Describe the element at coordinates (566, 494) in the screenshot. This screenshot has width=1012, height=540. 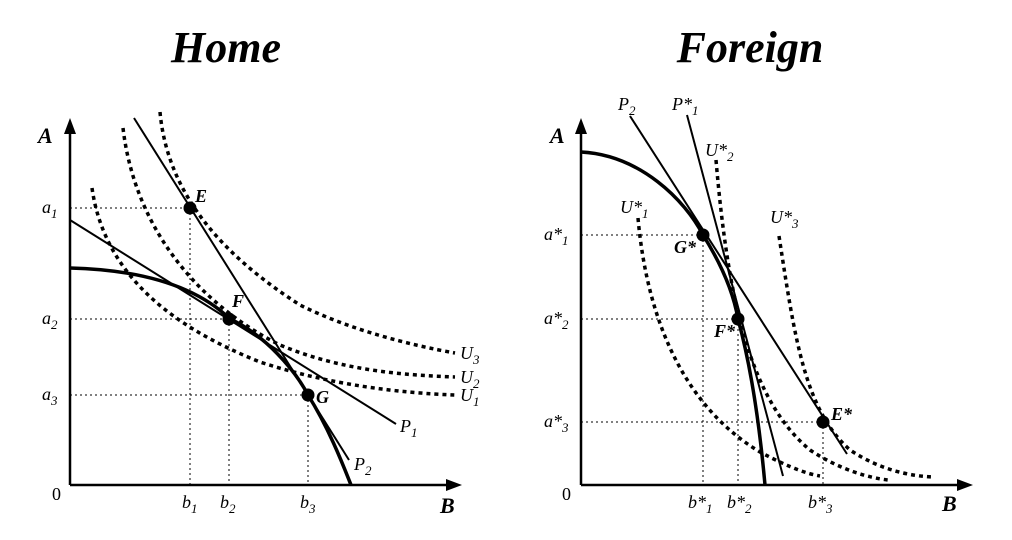
I see `foreign-origin-label: 0` at that location.